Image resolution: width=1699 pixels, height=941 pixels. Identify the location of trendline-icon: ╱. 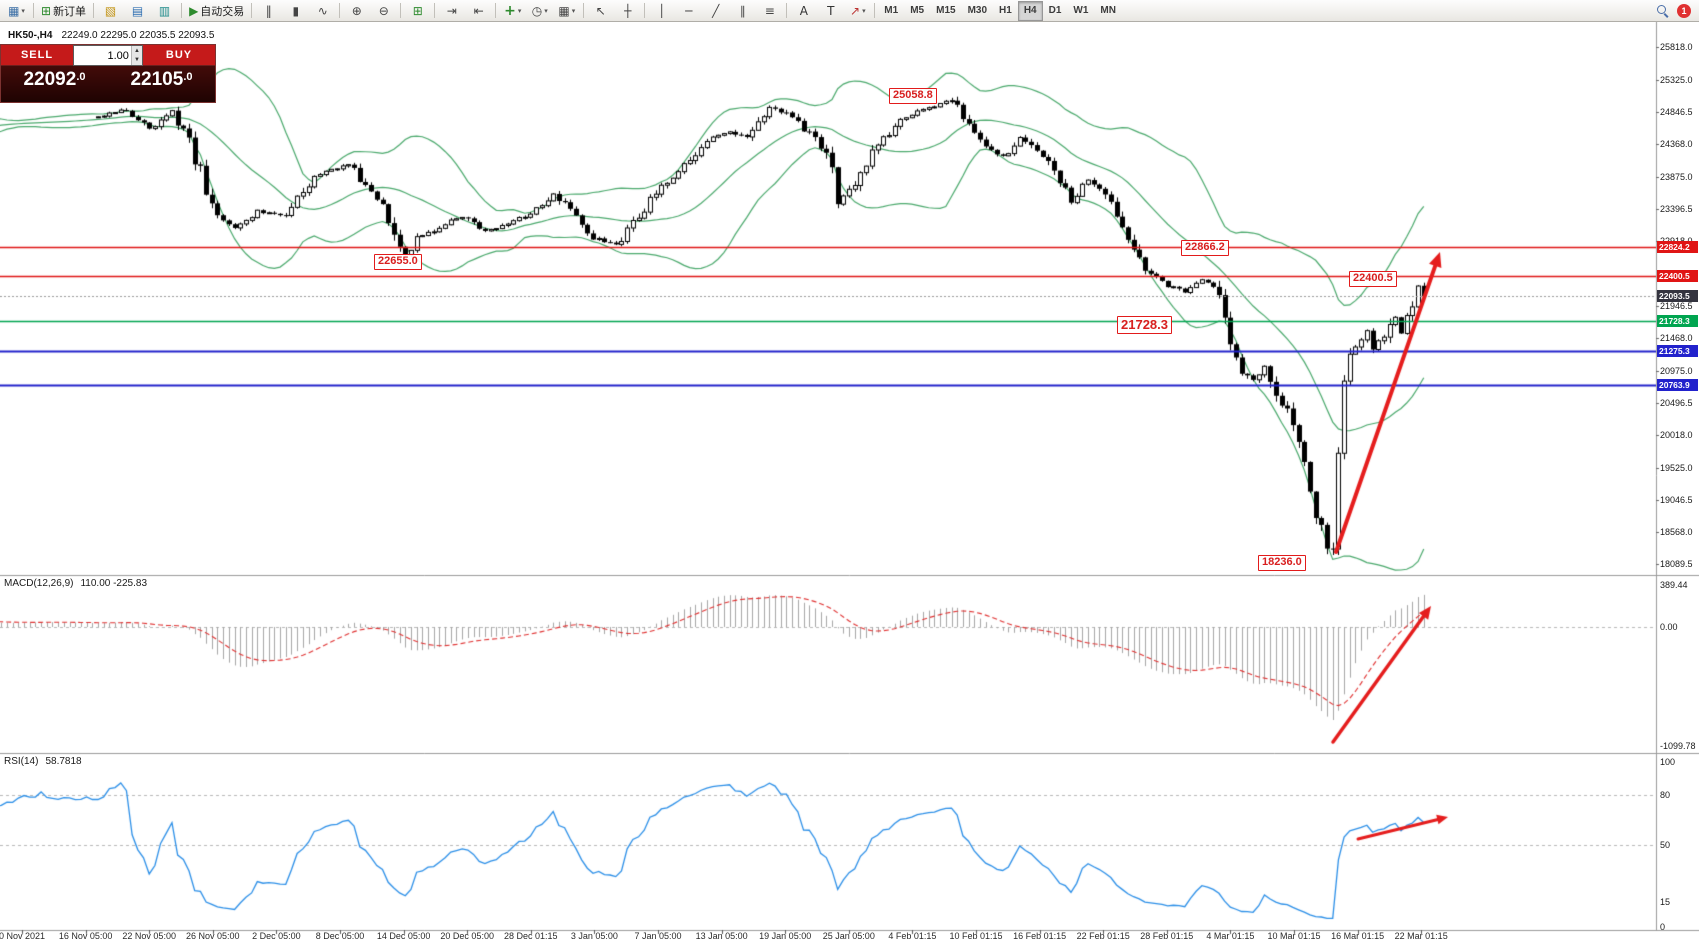
(716, 10).